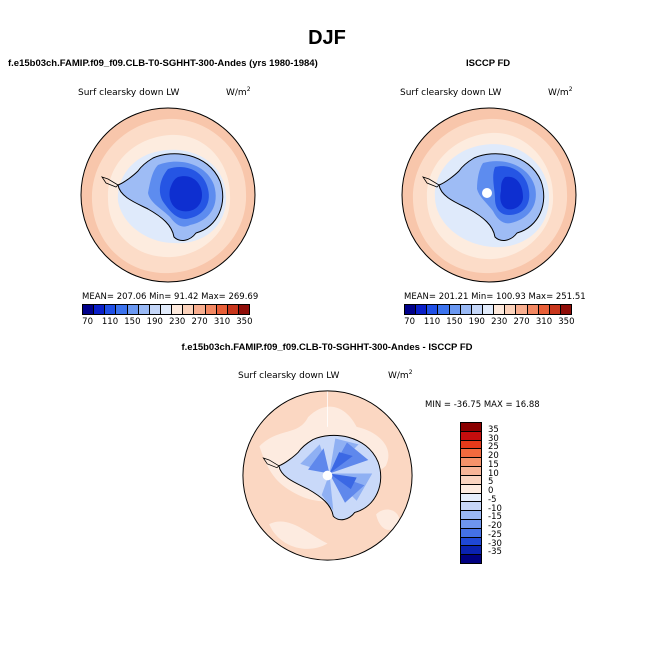 This screenshot has width=654, height=654. What do you see at coordinates (493, 464) in the screenshot?
I see `colorbar-tick-label: 15` at bounding box center [493, 464].